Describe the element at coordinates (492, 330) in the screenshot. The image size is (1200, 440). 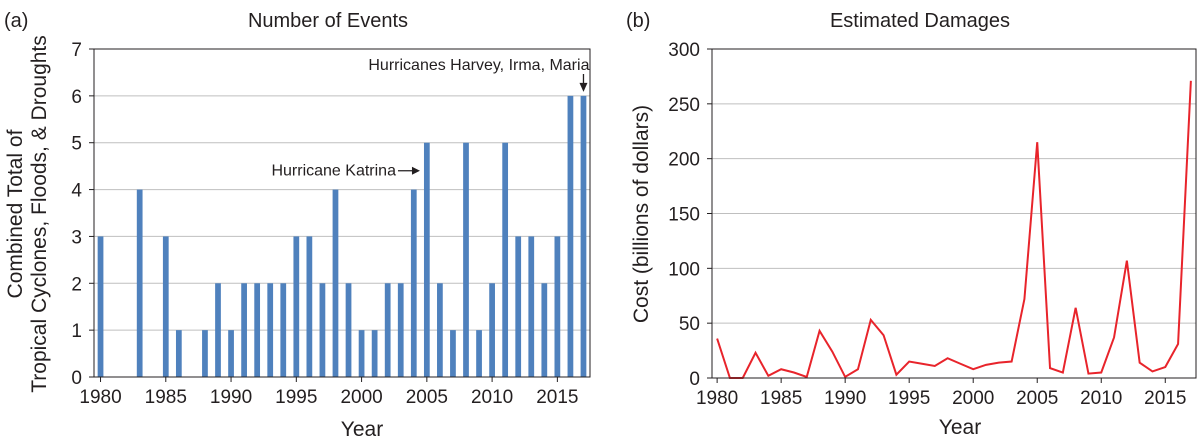
I see `panel-a-bar-2010` at that location.